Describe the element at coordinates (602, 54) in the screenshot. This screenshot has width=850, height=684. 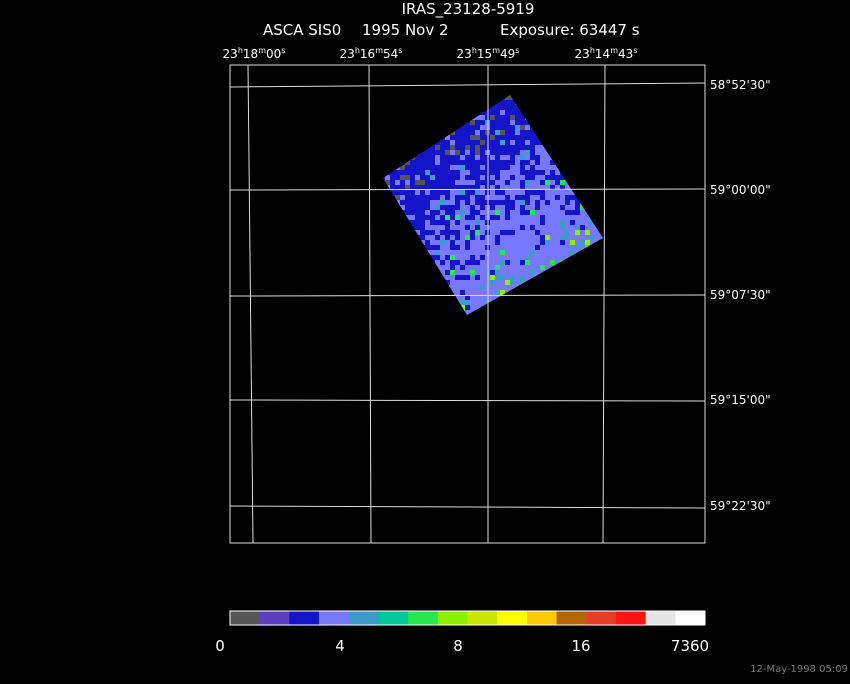
I see `ra-label-part: 14` at that location.